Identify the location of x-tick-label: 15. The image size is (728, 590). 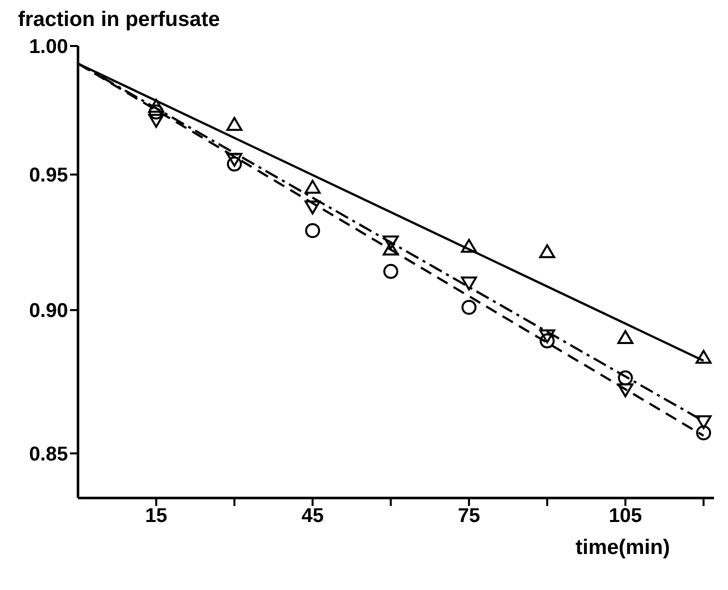
(156, 516).